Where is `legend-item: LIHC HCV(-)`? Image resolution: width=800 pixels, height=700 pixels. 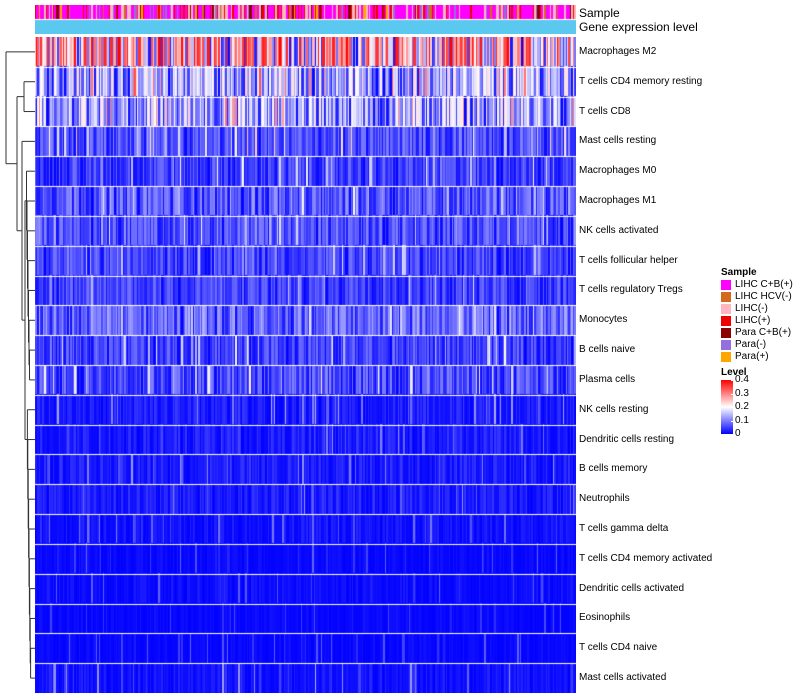
legend-item: LIHC HCV(-) is located at coordinates (757, 297).